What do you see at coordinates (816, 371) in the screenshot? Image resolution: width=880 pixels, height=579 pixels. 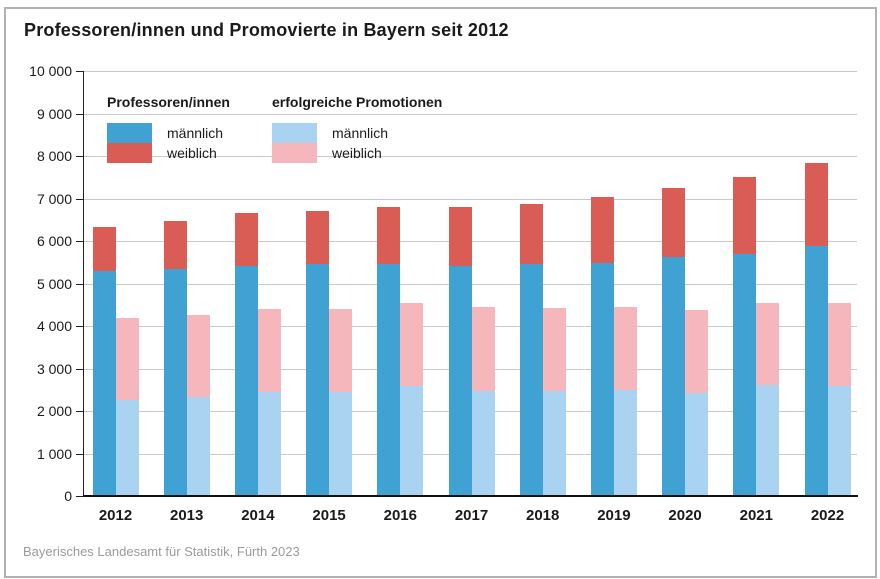 I see `bar-professoren-maennlich-2022` at bounding box center [816, 371].